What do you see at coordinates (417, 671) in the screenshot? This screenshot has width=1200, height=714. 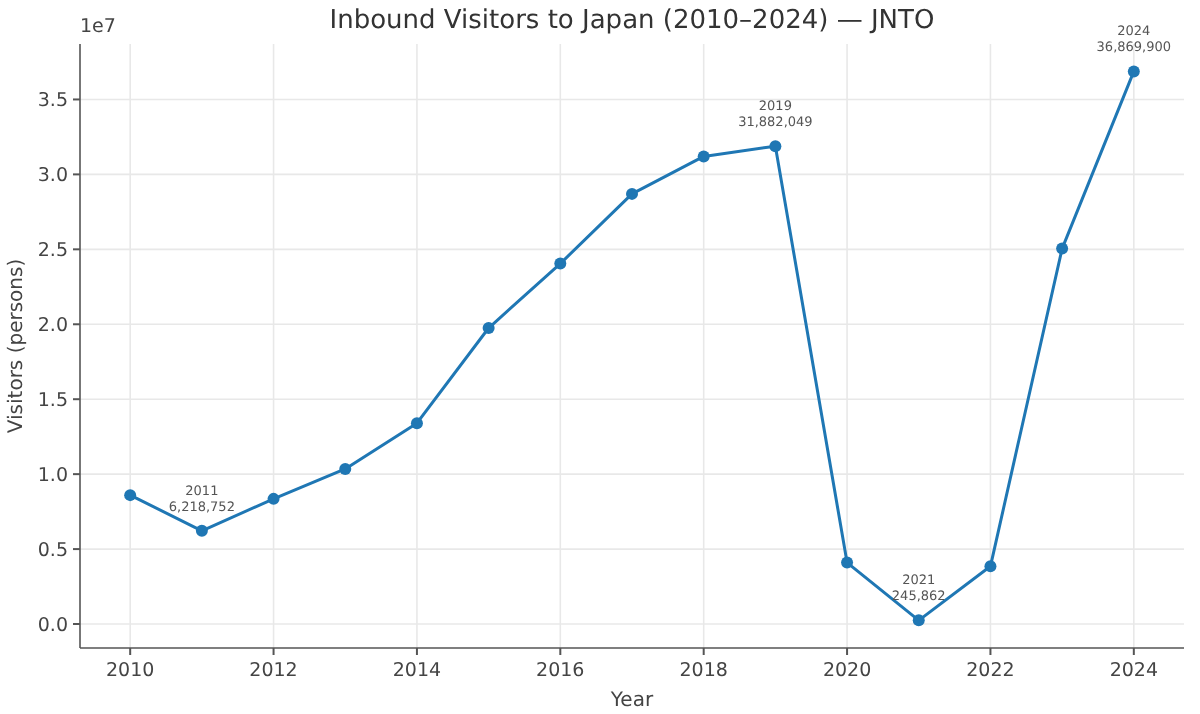 I see `x-tick-label: 2014` at bounding box center [417, 671].